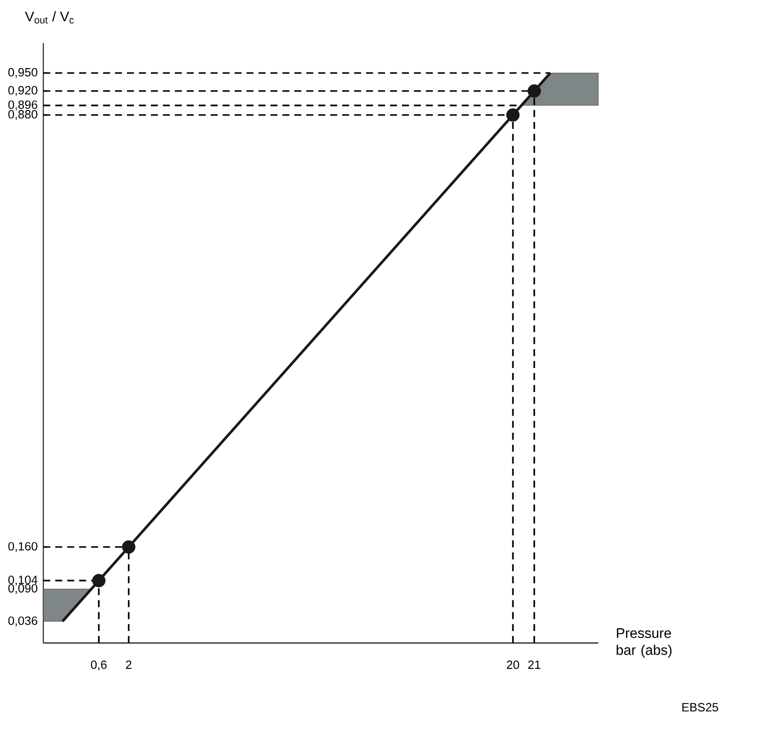  Describe the element at coordinates (23, 547) in the screenshot. I see `y-tick-label: 0,160` at that location.